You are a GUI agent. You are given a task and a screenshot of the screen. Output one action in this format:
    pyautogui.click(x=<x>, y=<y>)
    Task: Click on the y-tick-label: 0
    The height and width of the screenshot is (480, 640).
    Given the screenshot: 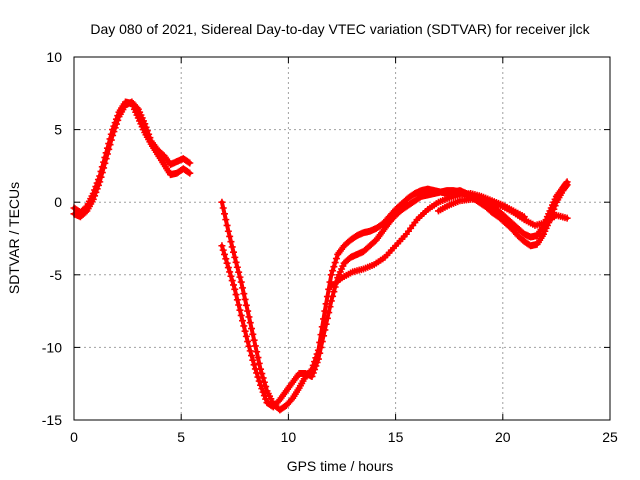 What is the action you would take?
    pyautogui.click(x=58, y=202)
    